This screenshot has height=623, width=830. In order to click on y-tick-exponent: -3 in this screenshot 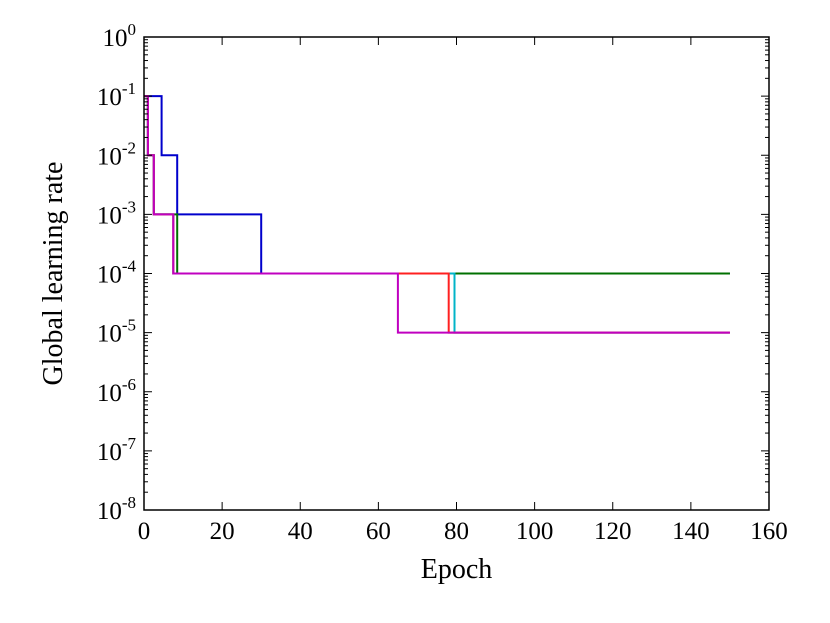, I will do `click(129, 206)`.